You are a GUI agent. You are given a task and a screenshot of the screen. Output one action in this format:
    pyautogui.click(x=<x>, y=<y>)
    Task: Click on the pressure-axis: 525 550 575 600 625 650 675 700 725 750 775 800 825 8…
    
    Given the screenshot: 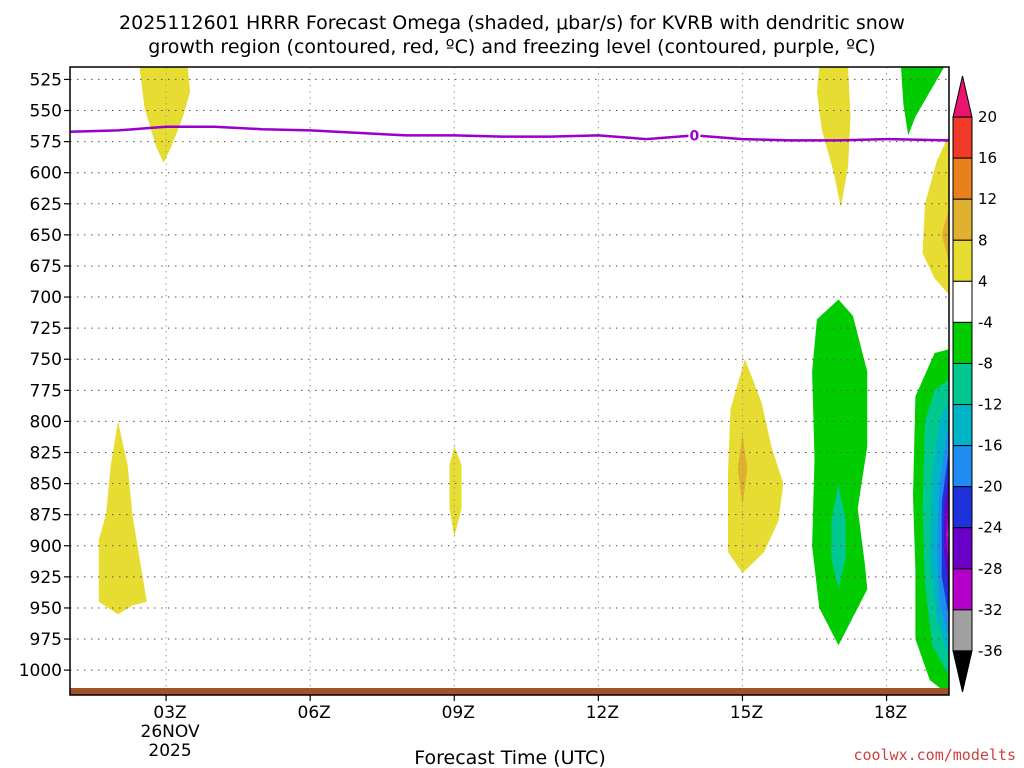 What is the action you would take?
    pyautogui.click(x=44, y=375)
    